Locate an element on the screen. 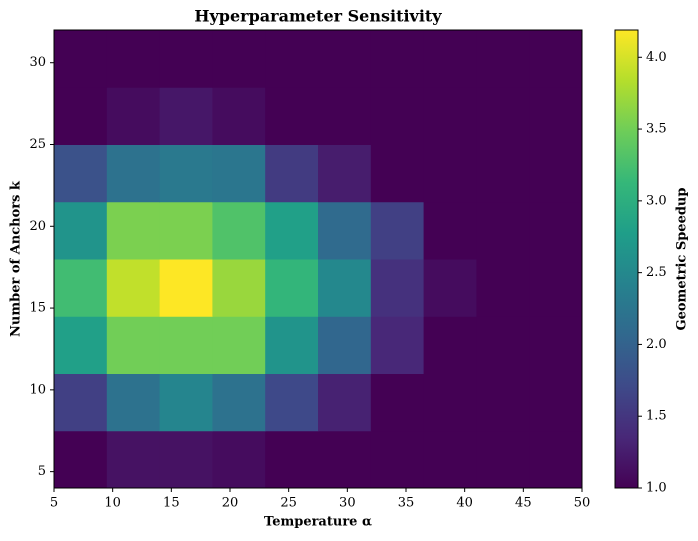 This screenshot has height=541, width=698. colorbar-tick-label: 2.5 is located at coordinates (656, 272).